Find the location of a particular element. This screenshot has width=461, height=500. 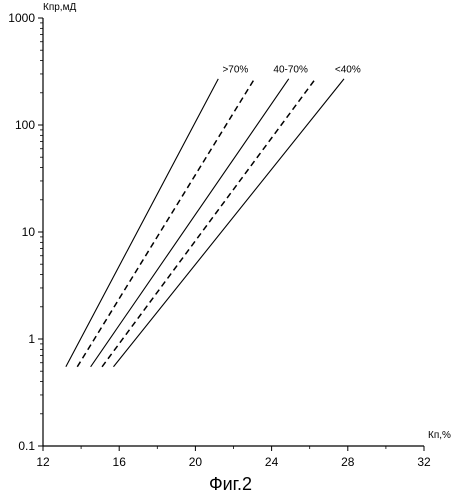

x-axis-label: Кп,% is located at coordinates (439, 435).